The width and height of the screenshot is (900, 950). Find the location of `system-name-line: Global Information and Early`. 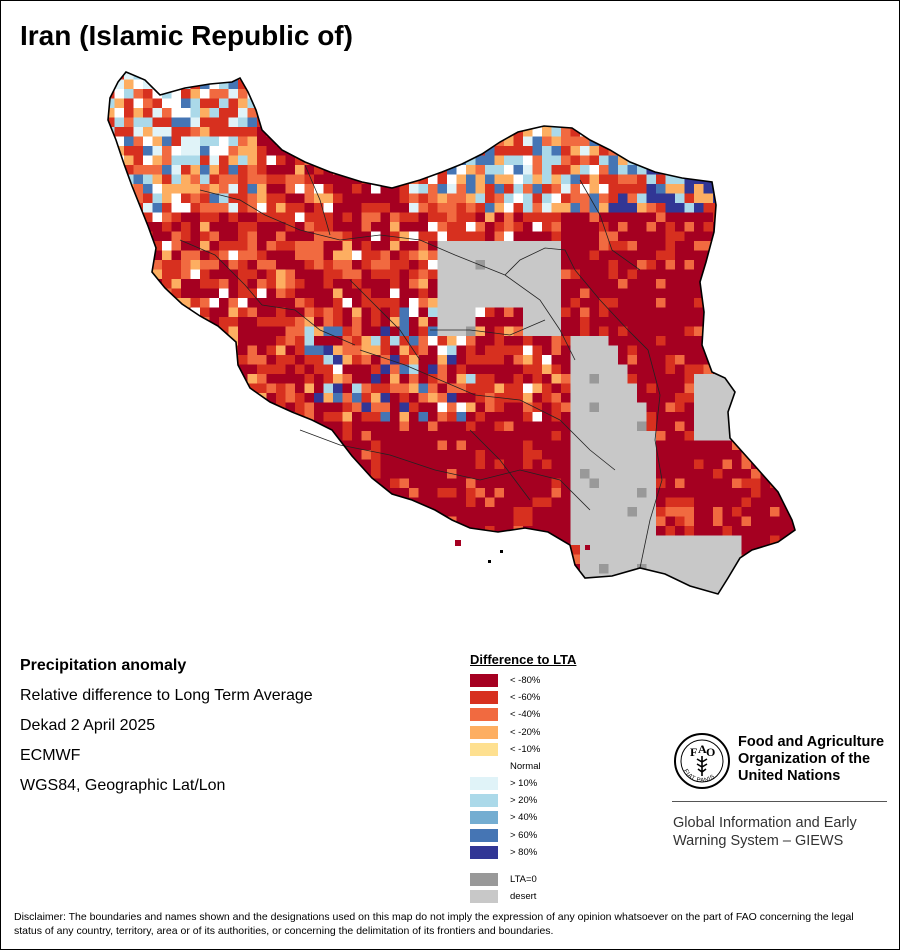

system-name-line: Global Information and Early is located at coordinates (765, 823).